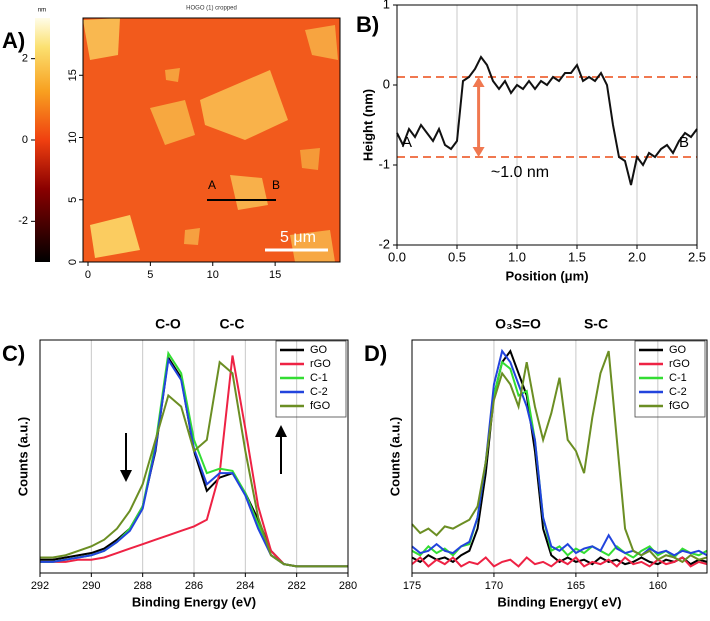  What do you see at coordinates (13, 353) in the screenshot?
I see `panel-label: C)` at bounding box center [13, 353].